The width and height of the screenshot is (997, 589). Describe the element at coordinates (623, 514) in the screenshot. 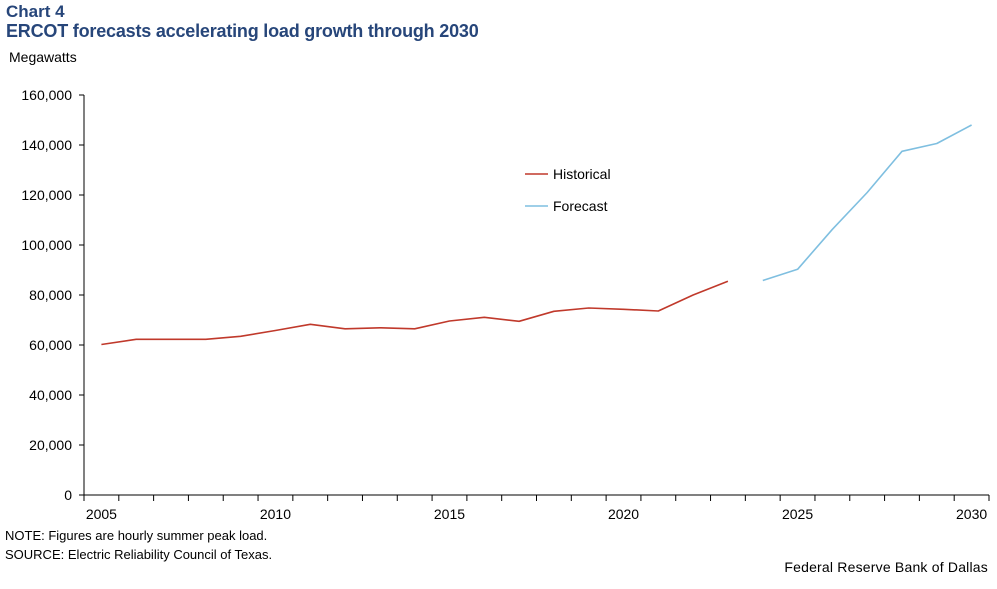

I see `x-tick-label: 2020` at that location.